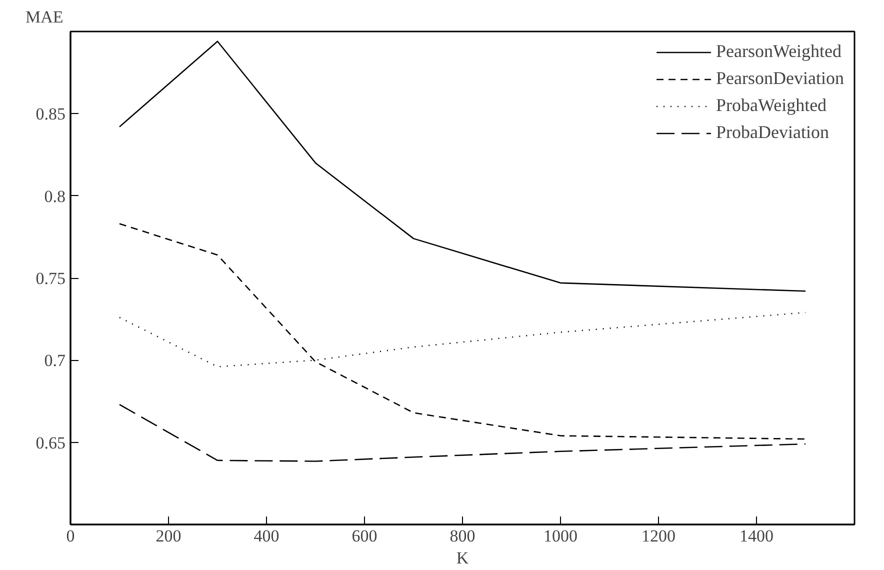 This screenshot has height=570, width=884. What do you see at coordinates (757, 536) in the screenshot?
I see `x-tick-label: 1400` at bounding box center [757, 536].